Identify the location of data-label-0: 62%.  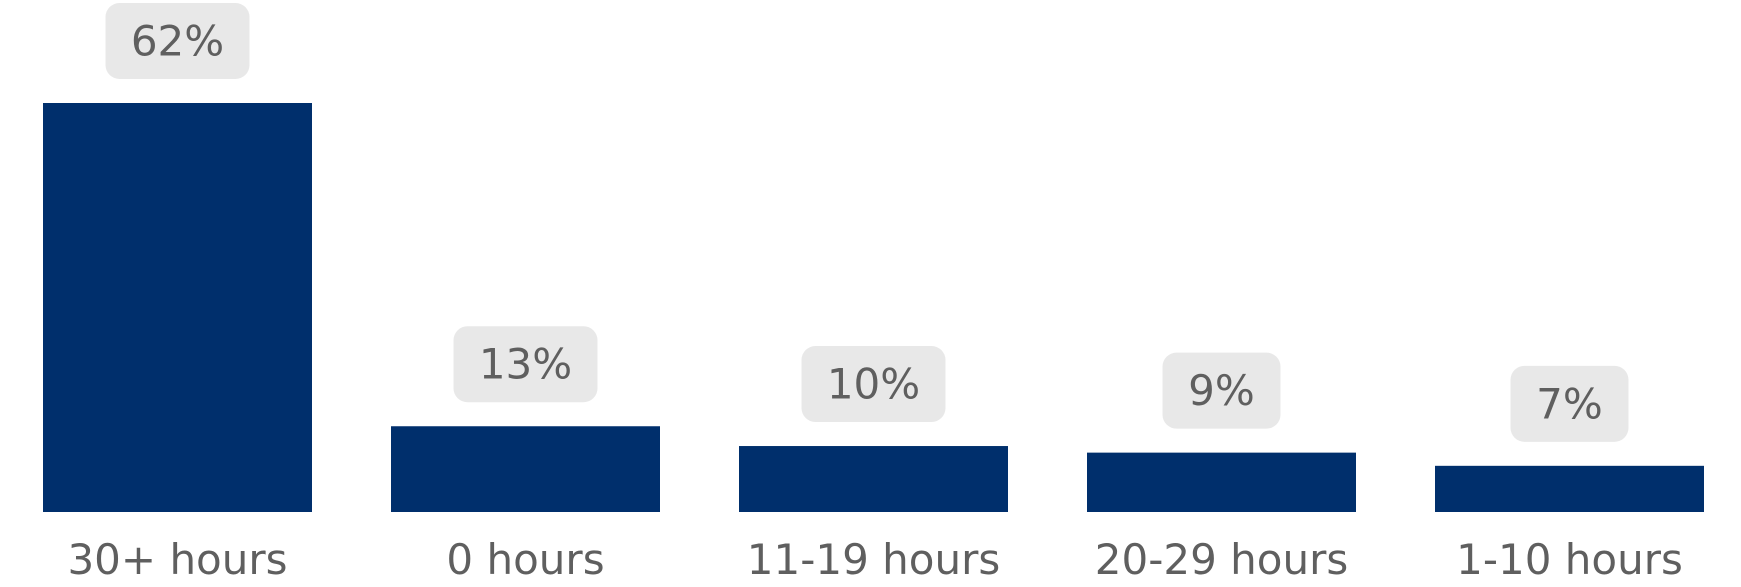
(177, 41).